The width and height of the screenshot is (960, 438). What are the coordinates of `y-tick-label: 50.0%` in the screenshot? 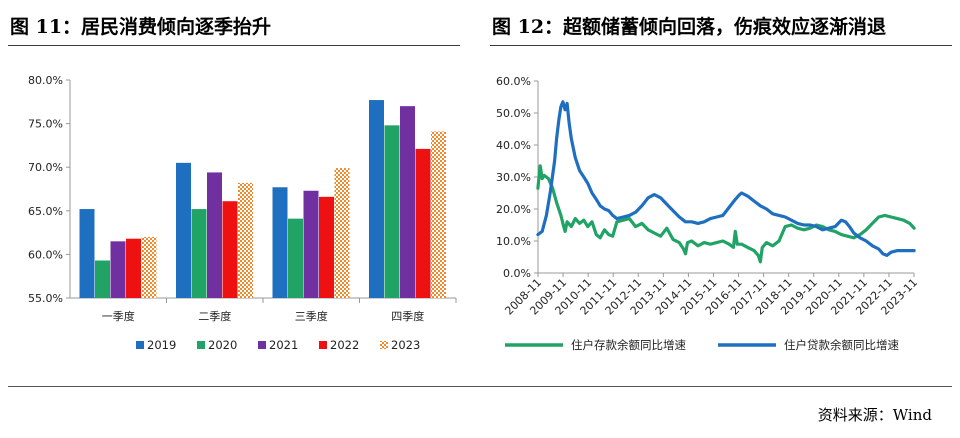 It's located at (513, 113).